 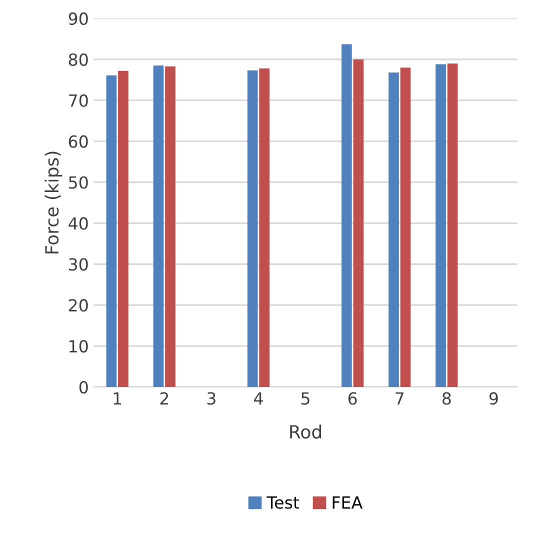 I want to click on x-axis-title: Rod, so click(x=305, y=431).